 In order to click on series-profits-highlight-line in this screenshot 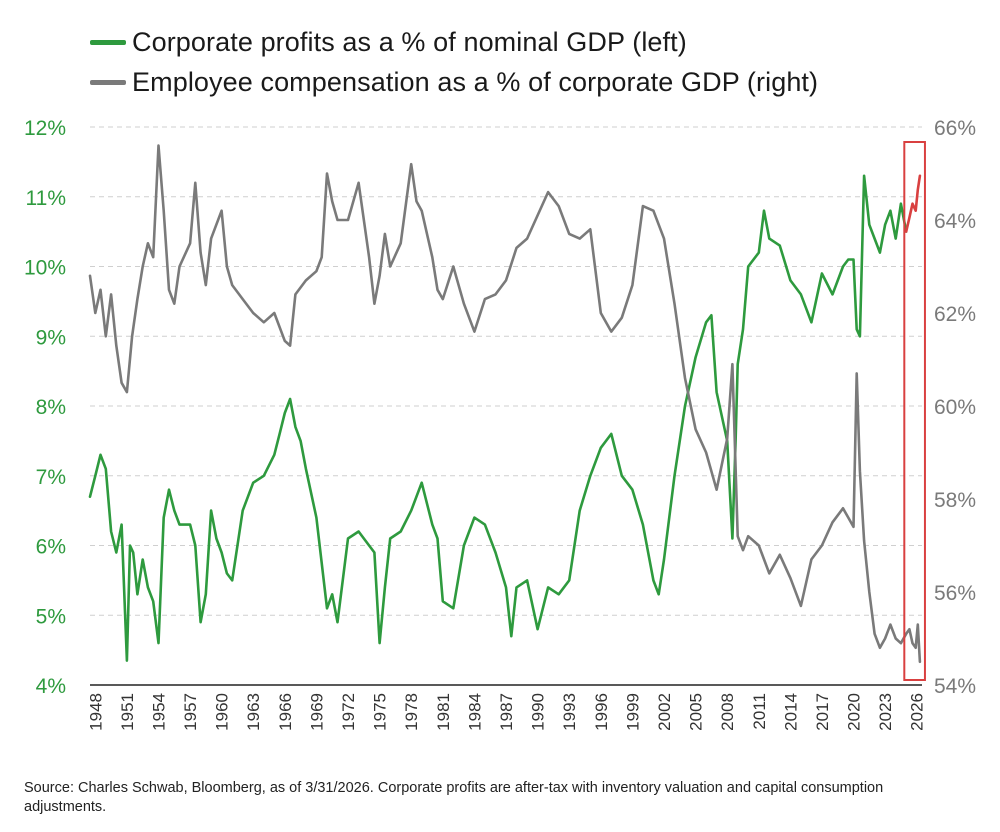, I will do `click(913, 203)`.